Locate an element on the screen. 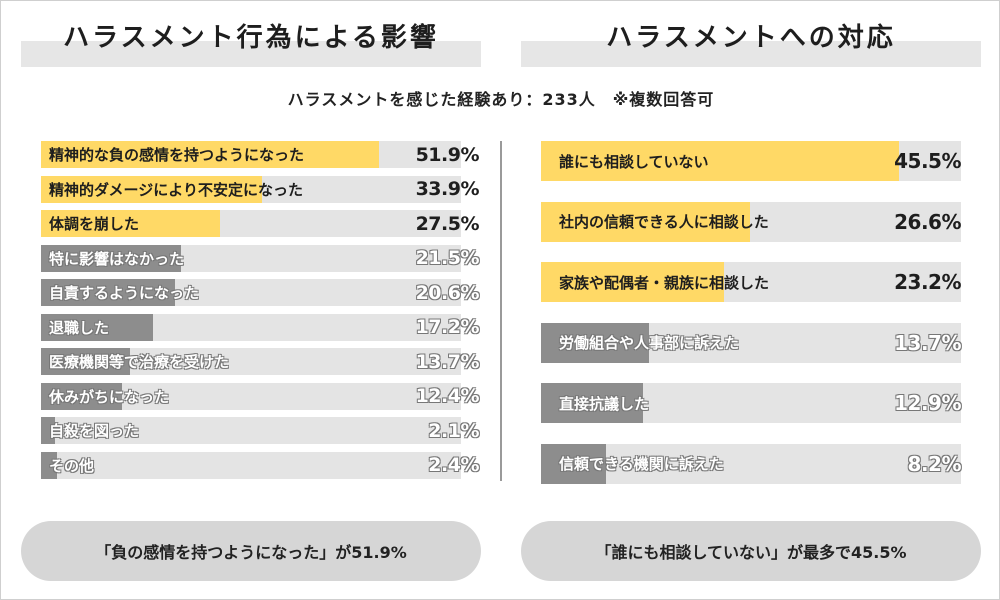  left-bar-row: 自殺を図った 2.1% is located at coordinates (260, 430).